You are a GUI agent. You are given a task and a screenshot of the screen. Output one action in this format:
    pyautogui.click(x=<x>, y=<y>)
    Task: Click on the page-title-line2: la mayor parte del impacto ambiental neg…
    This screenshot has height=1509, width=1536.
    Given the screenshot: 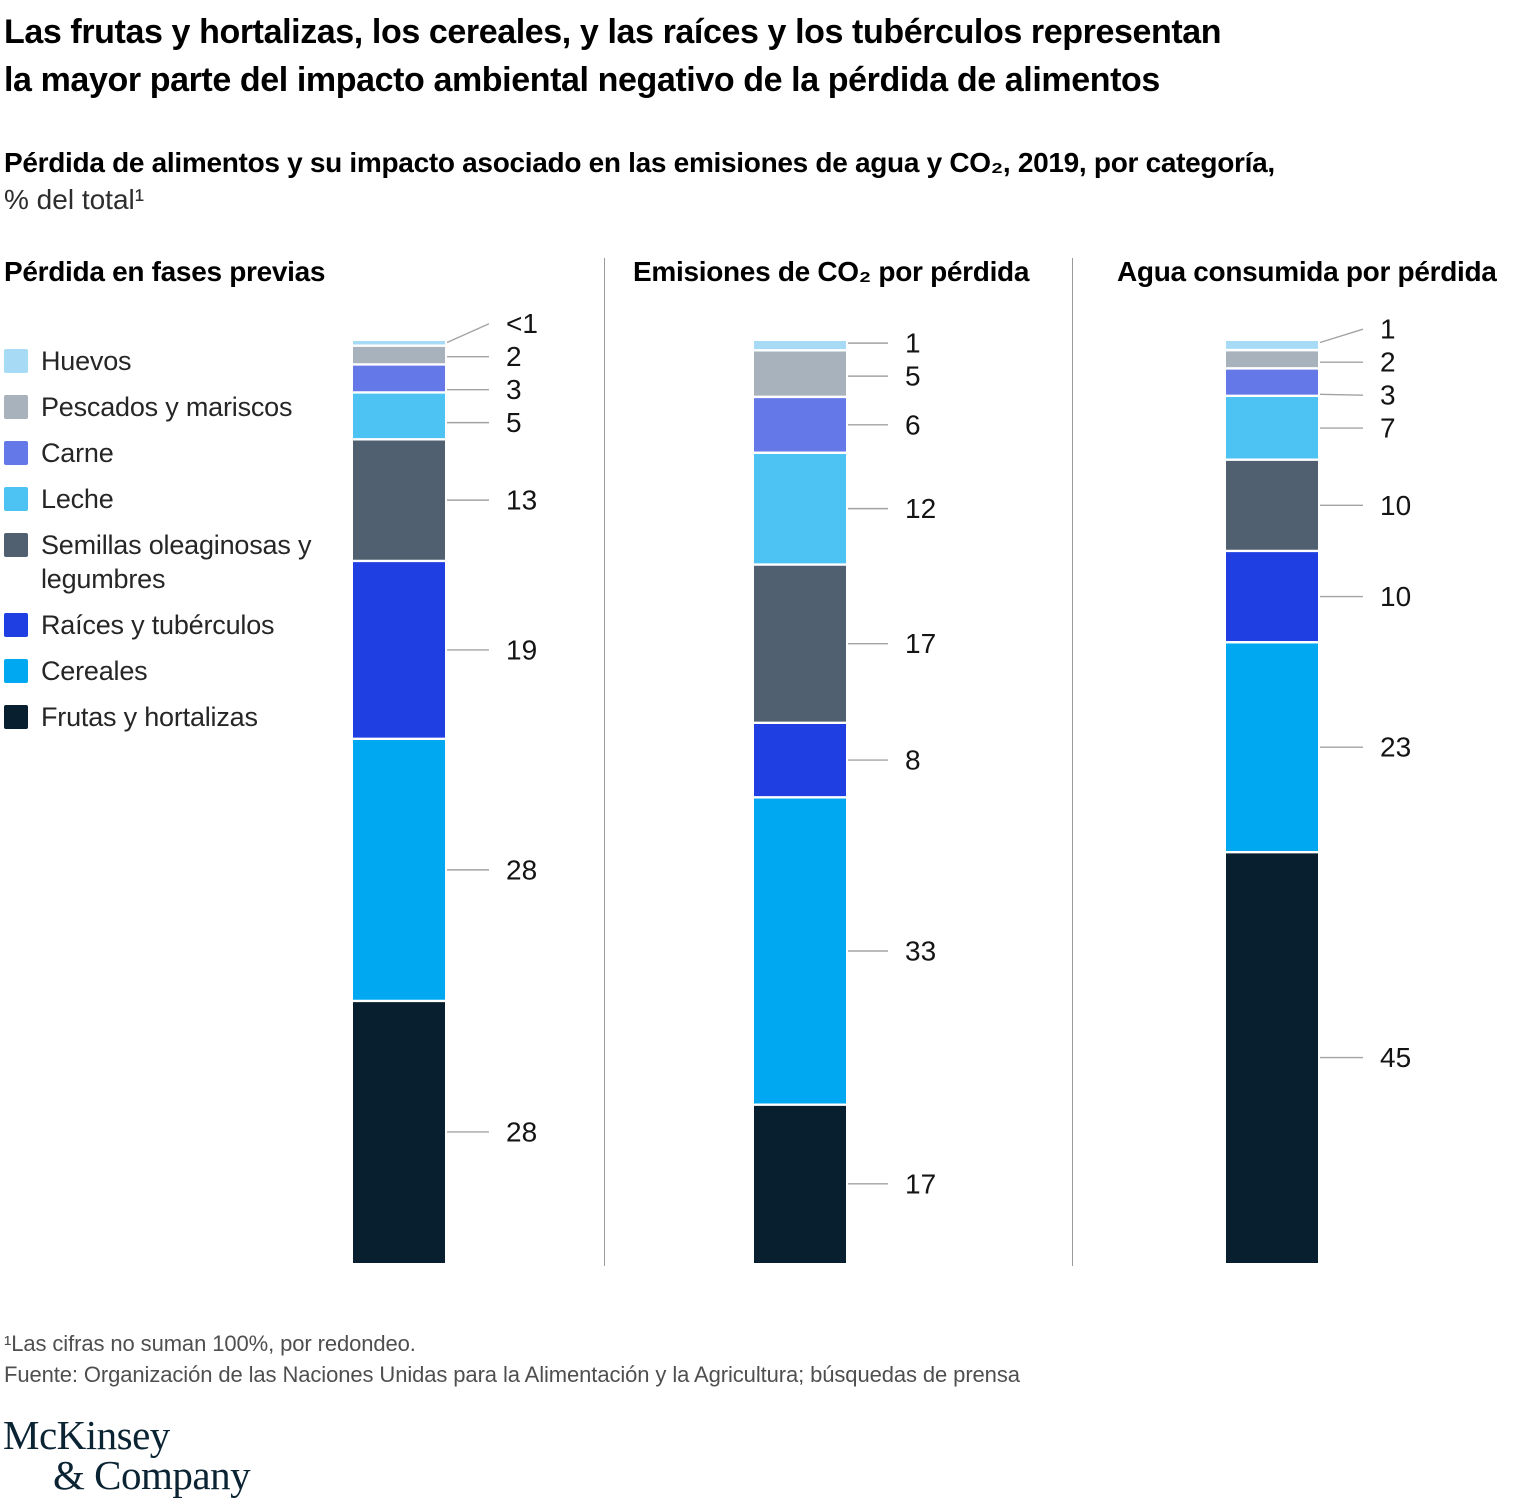 What is the action you would take?
    pyautogui.click(x=582, y=80)
    